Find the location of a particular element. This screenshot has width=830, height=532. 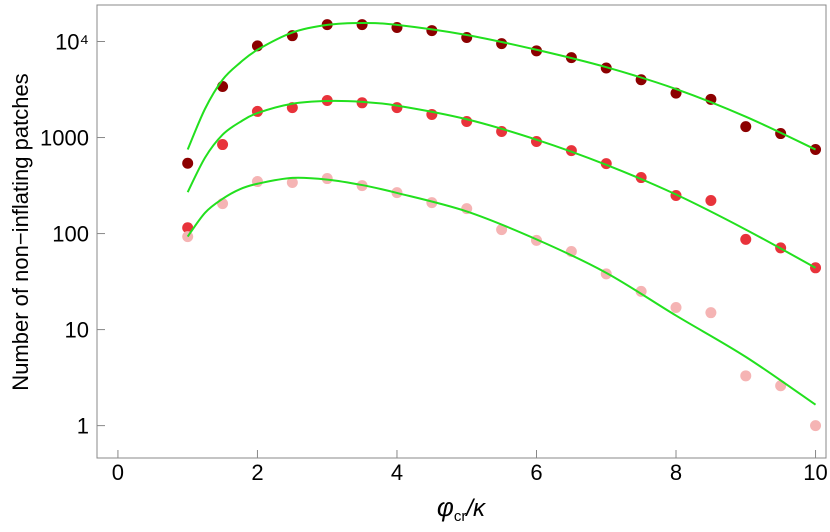

x-tick-label: 8 is located at coordinates (676, 472).